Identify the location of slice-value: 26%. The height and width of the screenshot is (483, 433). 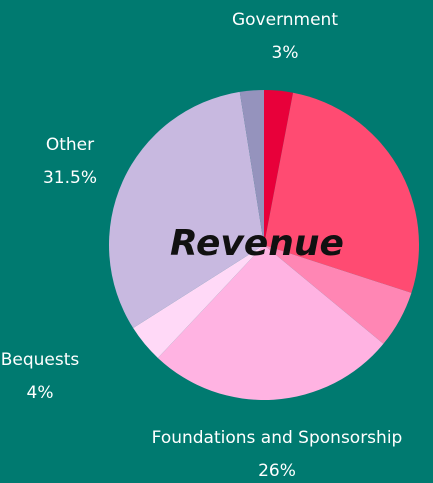
(277, 471).